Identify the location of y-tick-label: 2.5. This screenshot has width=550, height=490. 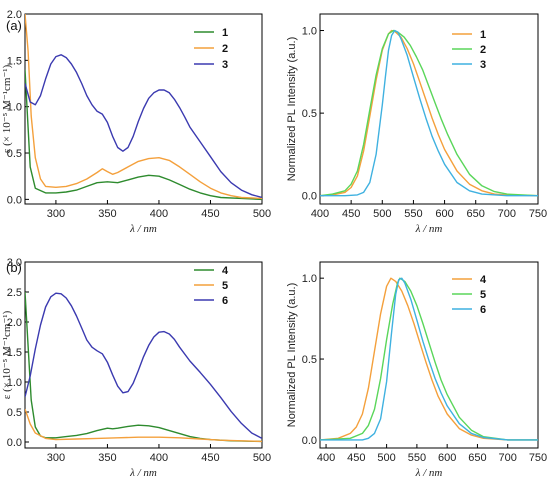
(14, 293).